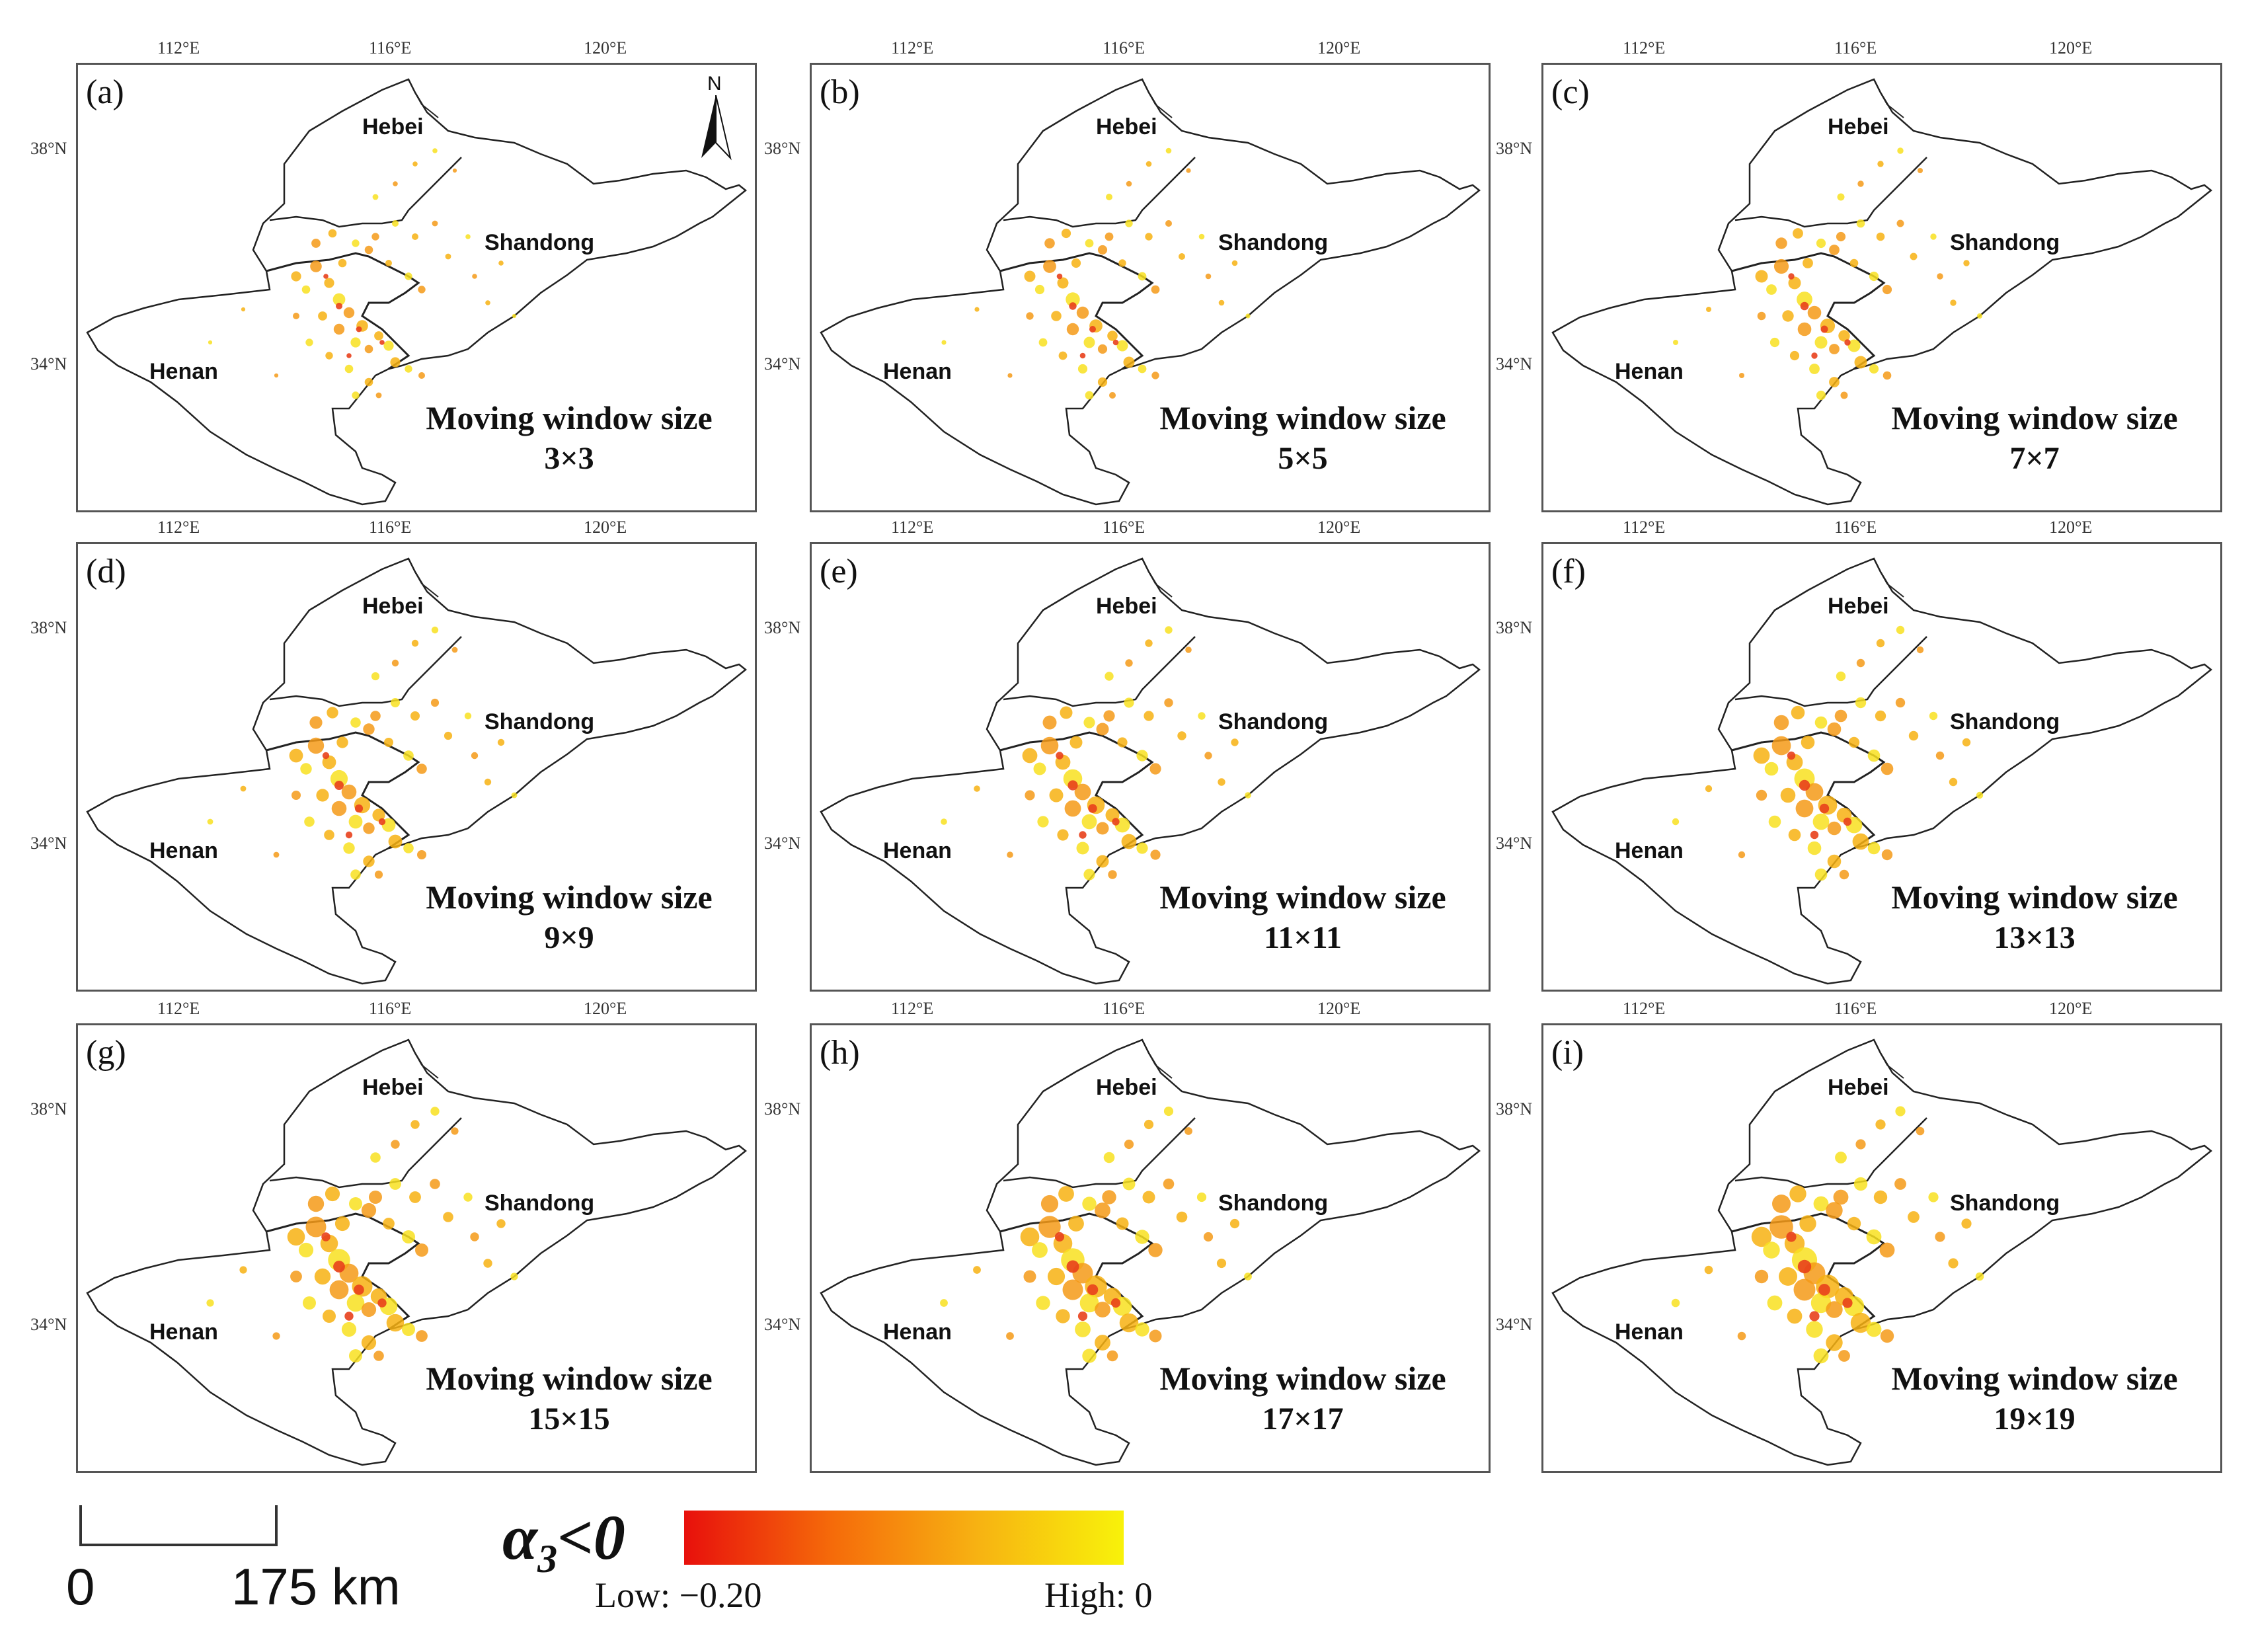  What do you see at coordinates (547, 1559) in the screenshot?
I see `legend-title-subscript: 3` at bounding box center [547, 1559].